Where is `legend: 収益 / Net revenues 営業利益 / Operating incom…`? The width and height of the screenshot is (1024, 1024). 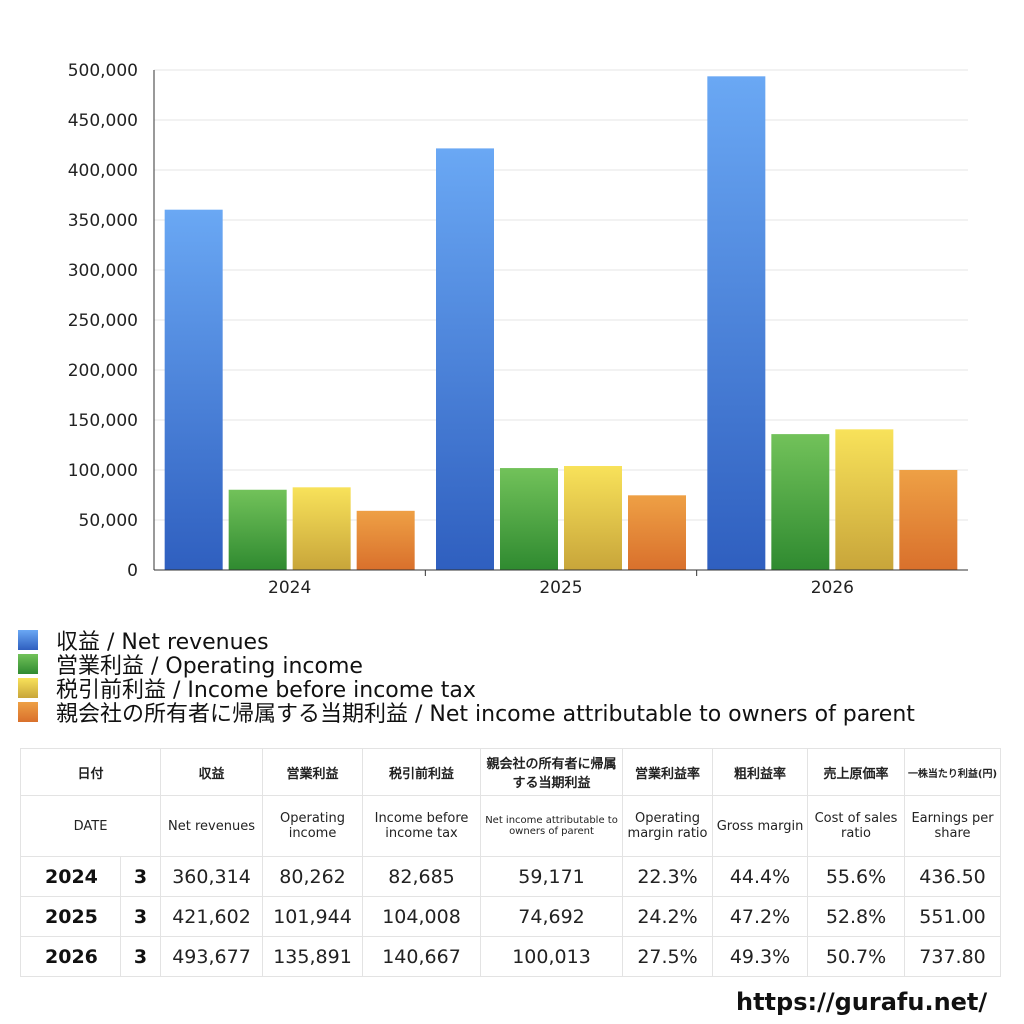 legend: 収益 / Net revenues 営業利益 / Operating incom… is located at coordinates (466, 677).